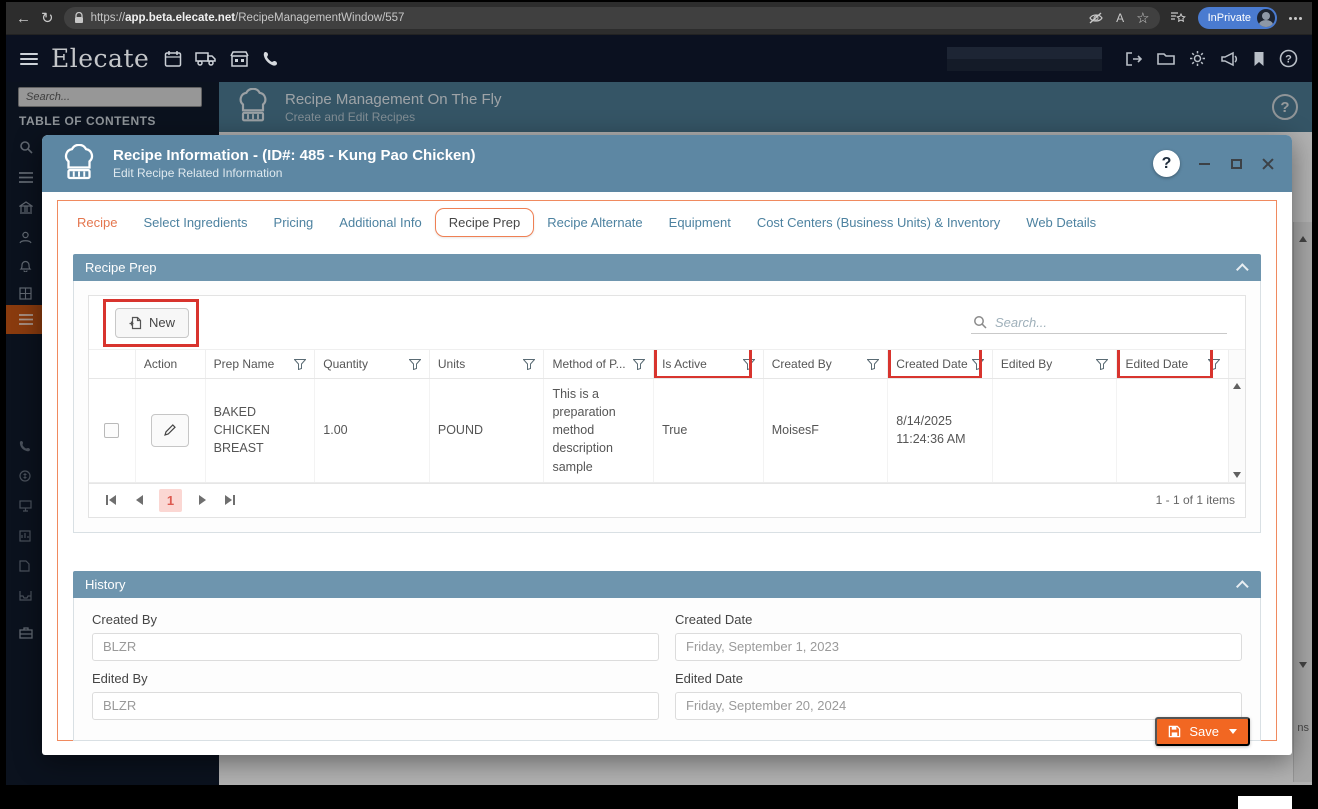 The image size is (1318, 809). What do you see at coordinates (202, 500) in the screenshot?
I see `pager-next-button` at bounding box center [202, 500].